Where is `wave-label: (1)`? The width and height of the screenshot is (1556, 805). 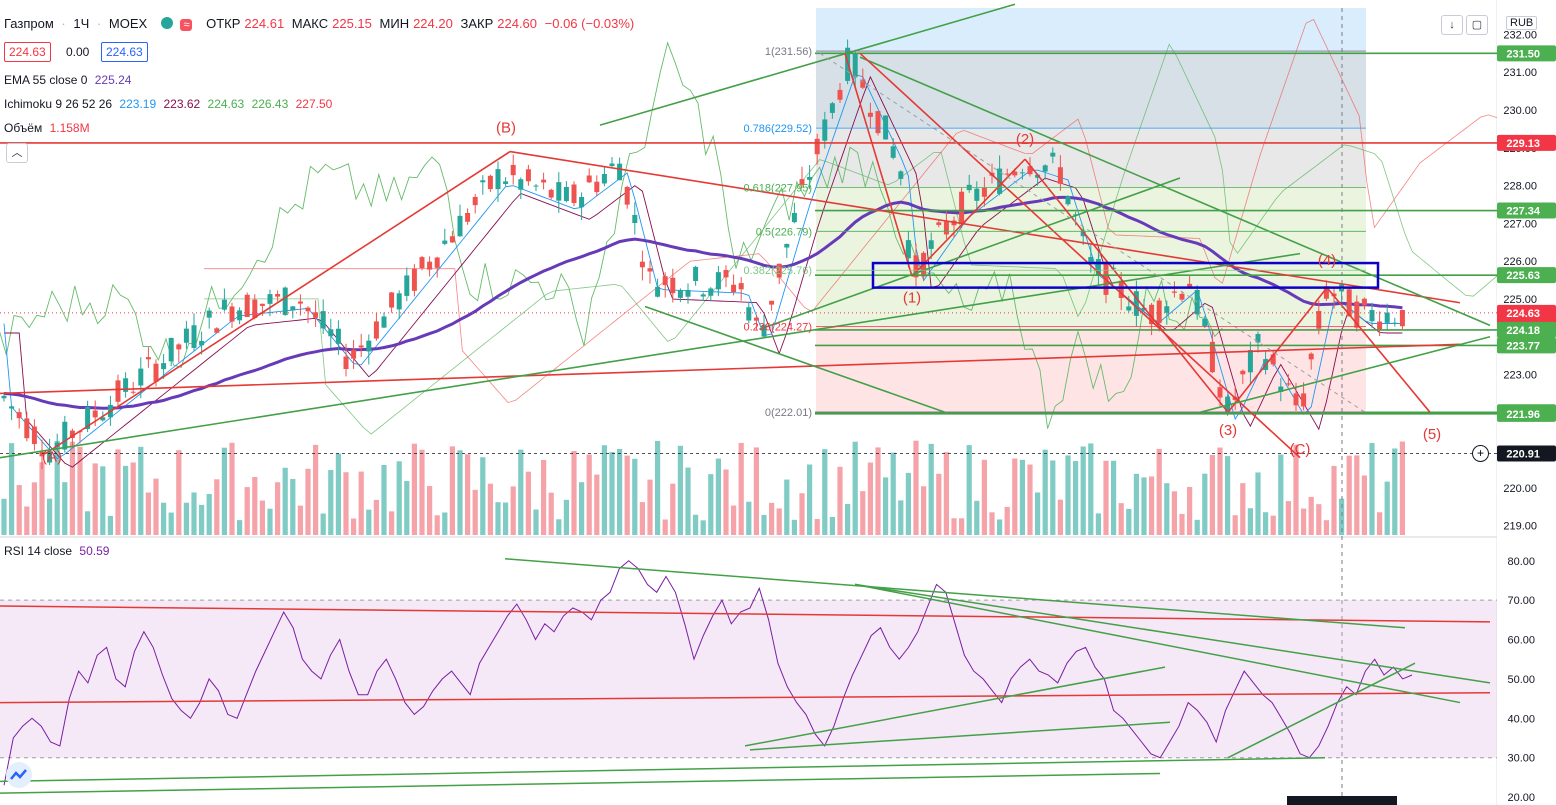 wave-label: (1) is located at coordinates (912, 298).